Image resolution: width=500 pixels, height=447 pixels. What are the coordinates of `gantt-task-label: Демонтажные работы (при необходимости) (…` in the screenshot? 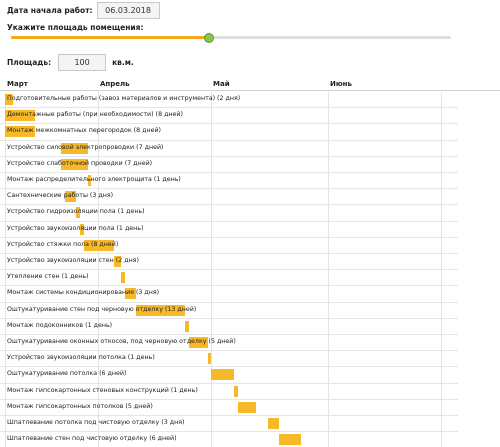 It's located at (95, 115).